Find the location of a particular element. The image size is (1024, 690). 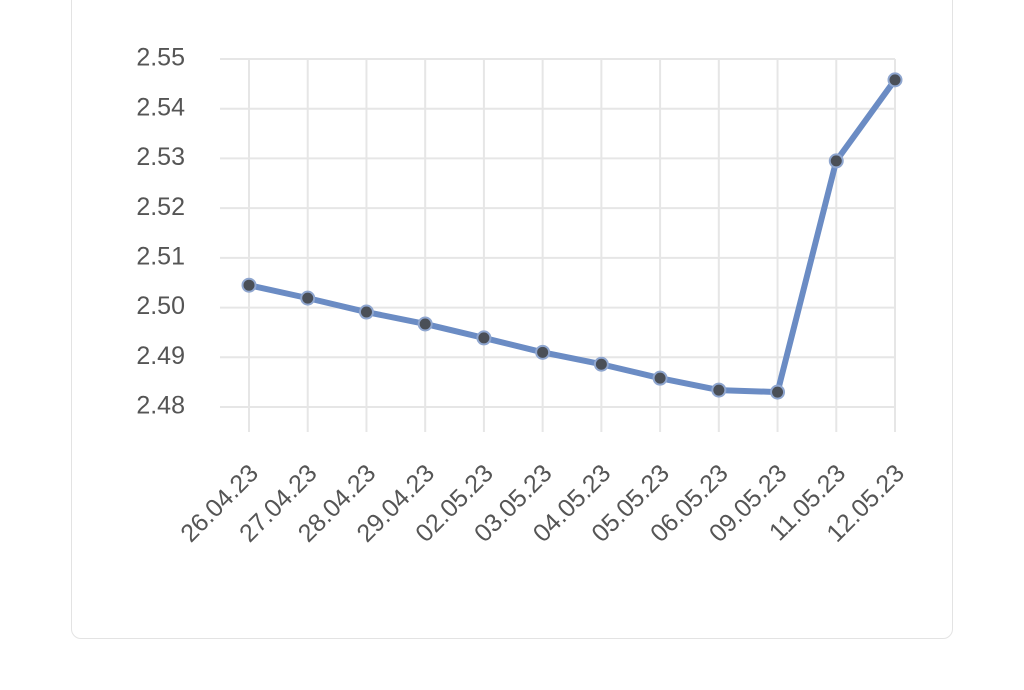

y-tick-label: 2.49 is located at coordinates (160, 356).